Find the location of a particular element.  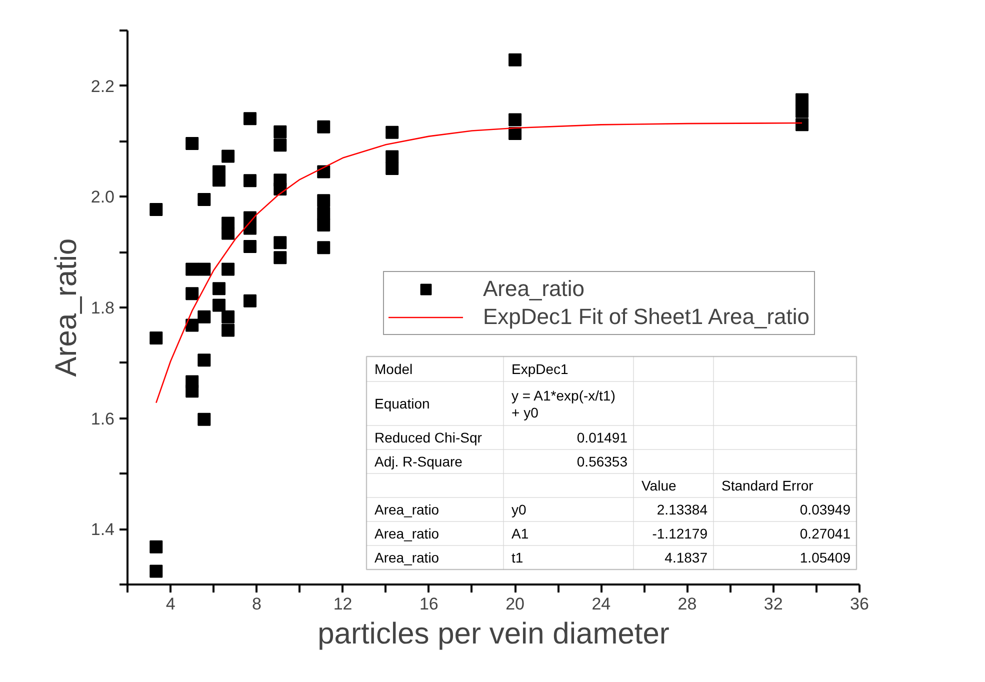

annotation: 2.13384 is located at coordinates (682, 510).